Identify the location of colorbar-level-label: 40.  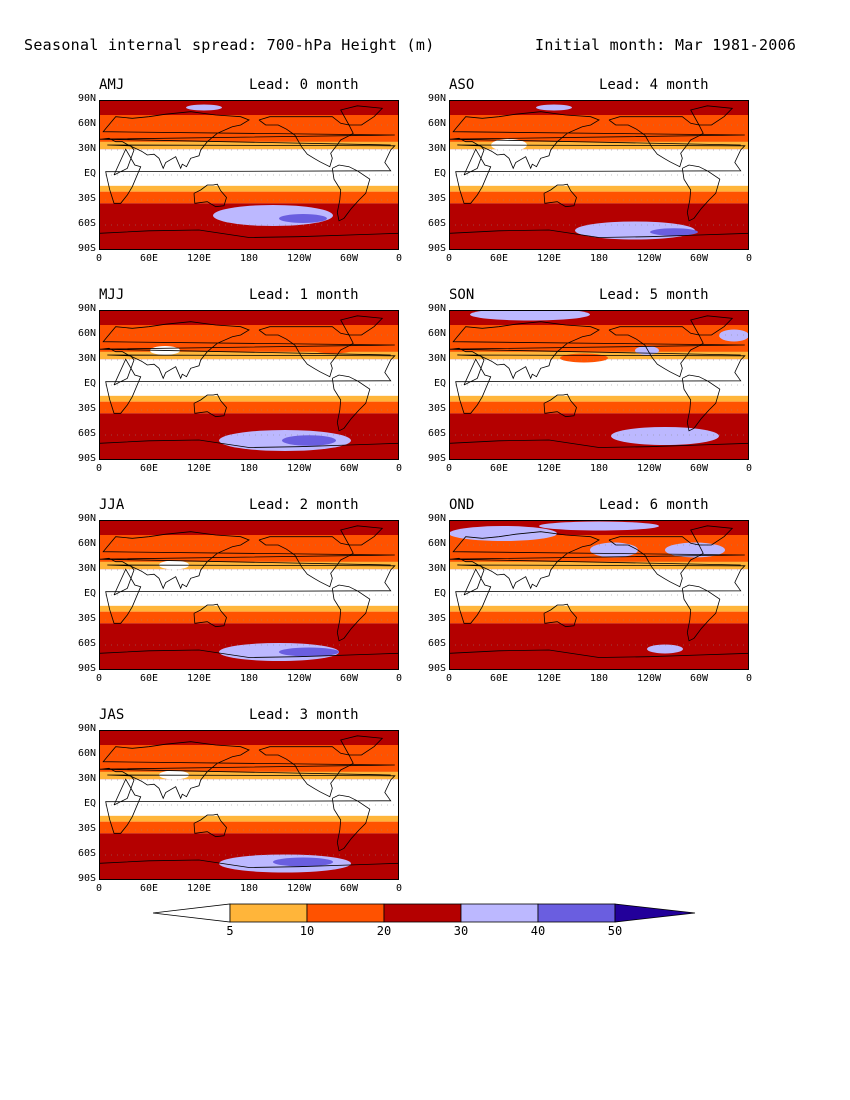
(538, 931).